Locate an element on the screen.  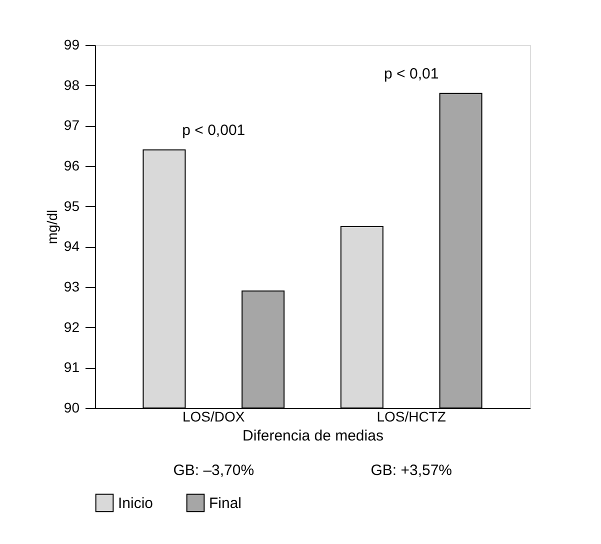
y-tick-label: 98 is located at coordinates (72, 84).